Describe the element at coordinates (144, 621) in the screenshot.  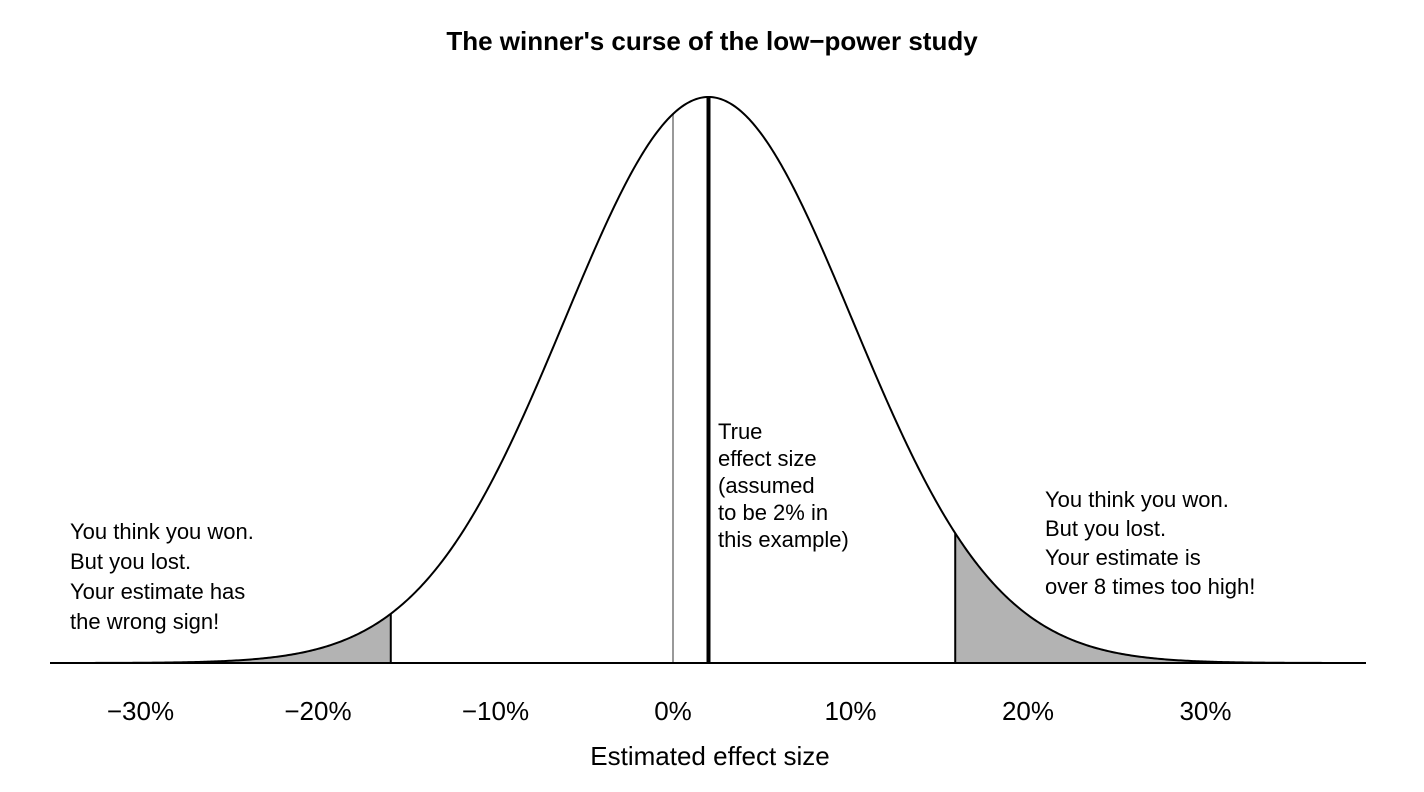
I see `annotation-line: the wrong sign!` at that location.